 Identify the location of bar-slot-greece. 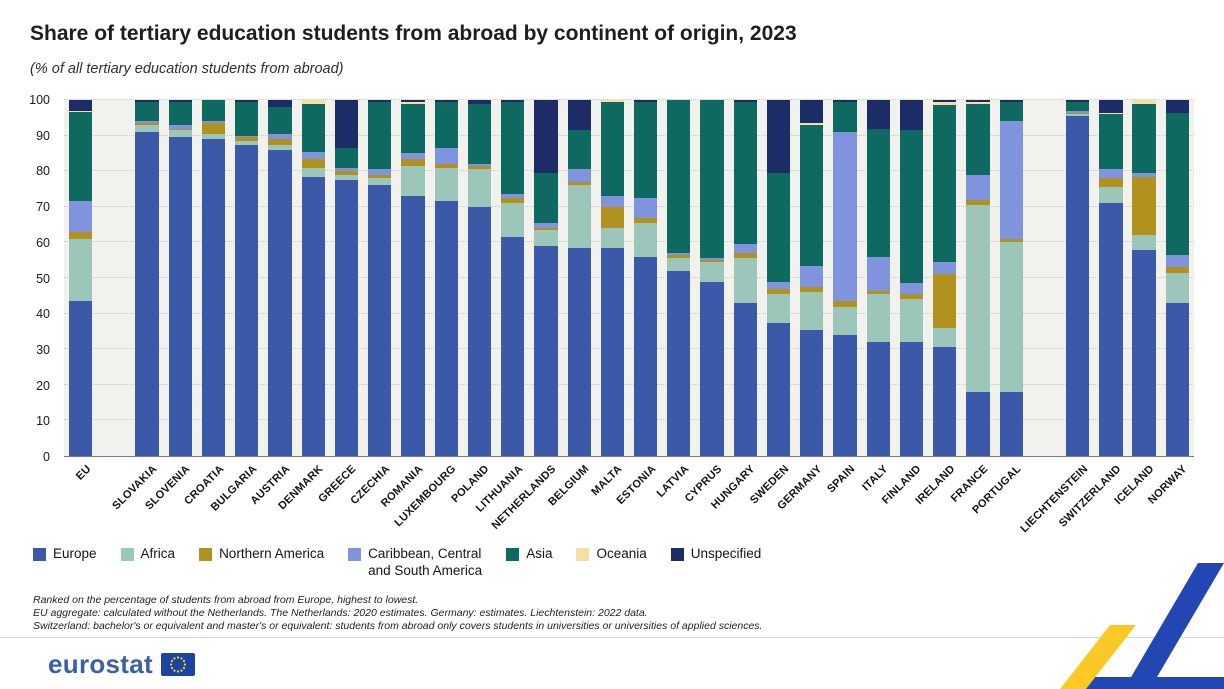
(346, 278).